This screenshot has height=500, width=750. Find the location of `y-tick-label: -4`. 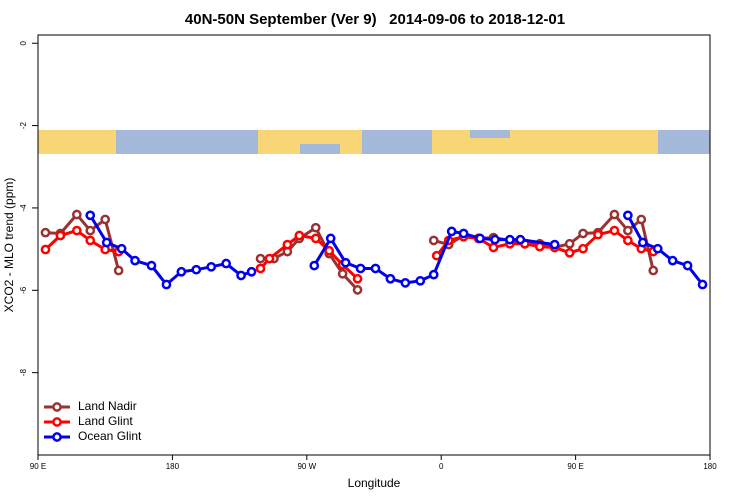

y-tick-label: -4 is located at coordinates (23, 208).